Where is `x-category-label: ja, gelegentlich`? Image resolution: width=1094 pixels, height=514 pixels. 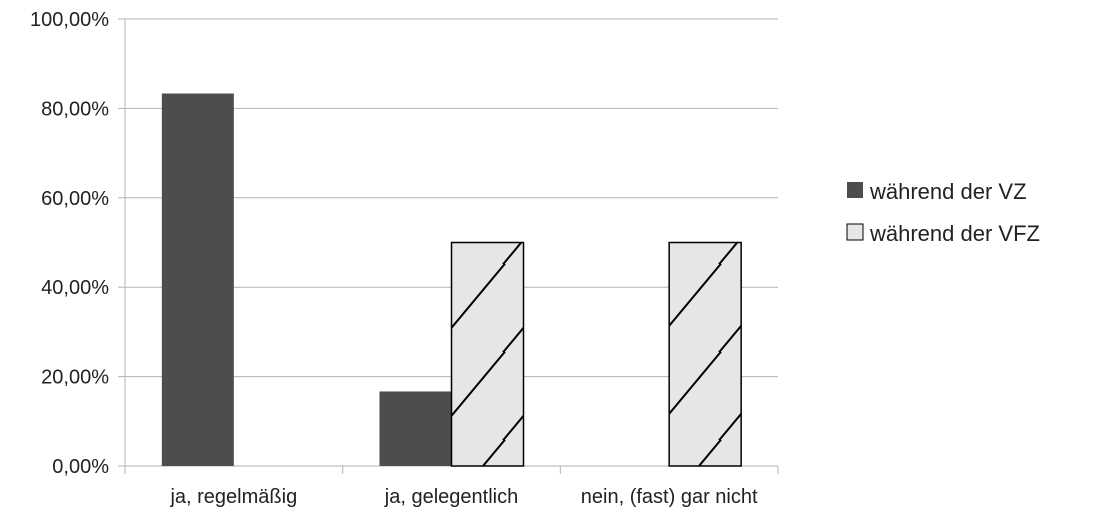 x-category-label: ja, gelegentlich is located at coordinates (451, 497).